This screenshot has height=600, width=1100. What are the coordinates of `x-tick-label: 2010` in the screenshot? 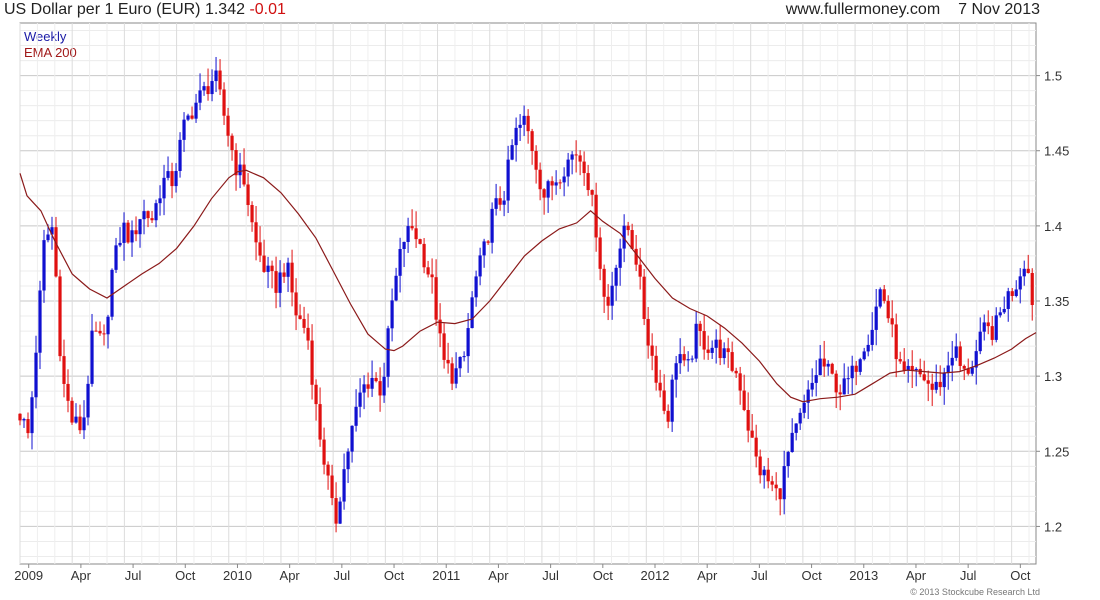 It's located at (237, 575).